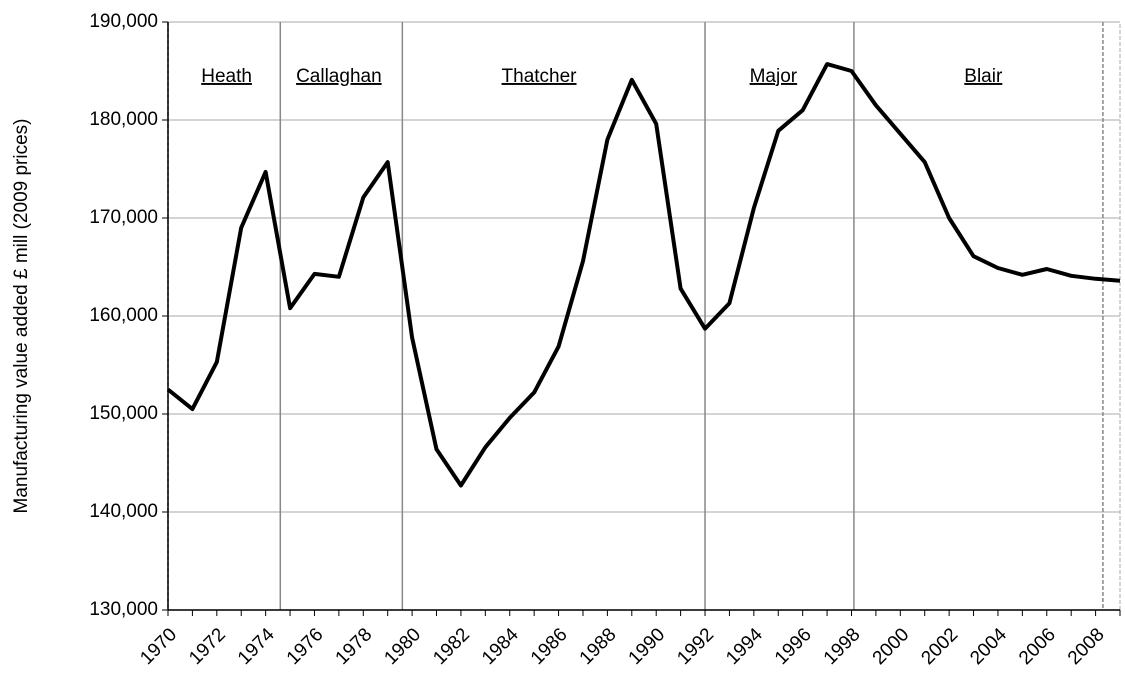 Image resolution: width=1125 pixels, height=691 pixels. I want to click on period-label: Thatcher, so click(540, 76).